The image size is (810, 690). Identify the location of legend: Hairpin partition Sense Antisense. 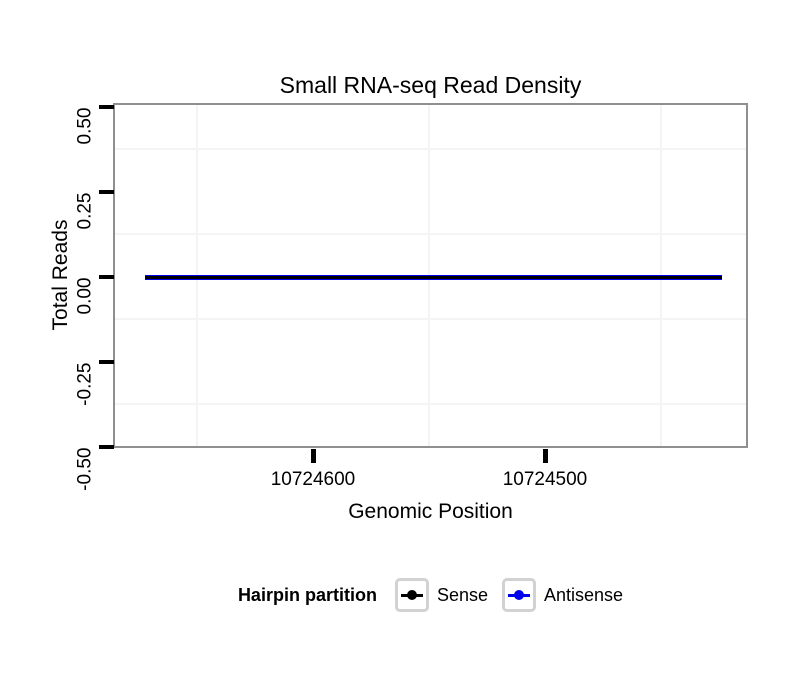
(430, 595).